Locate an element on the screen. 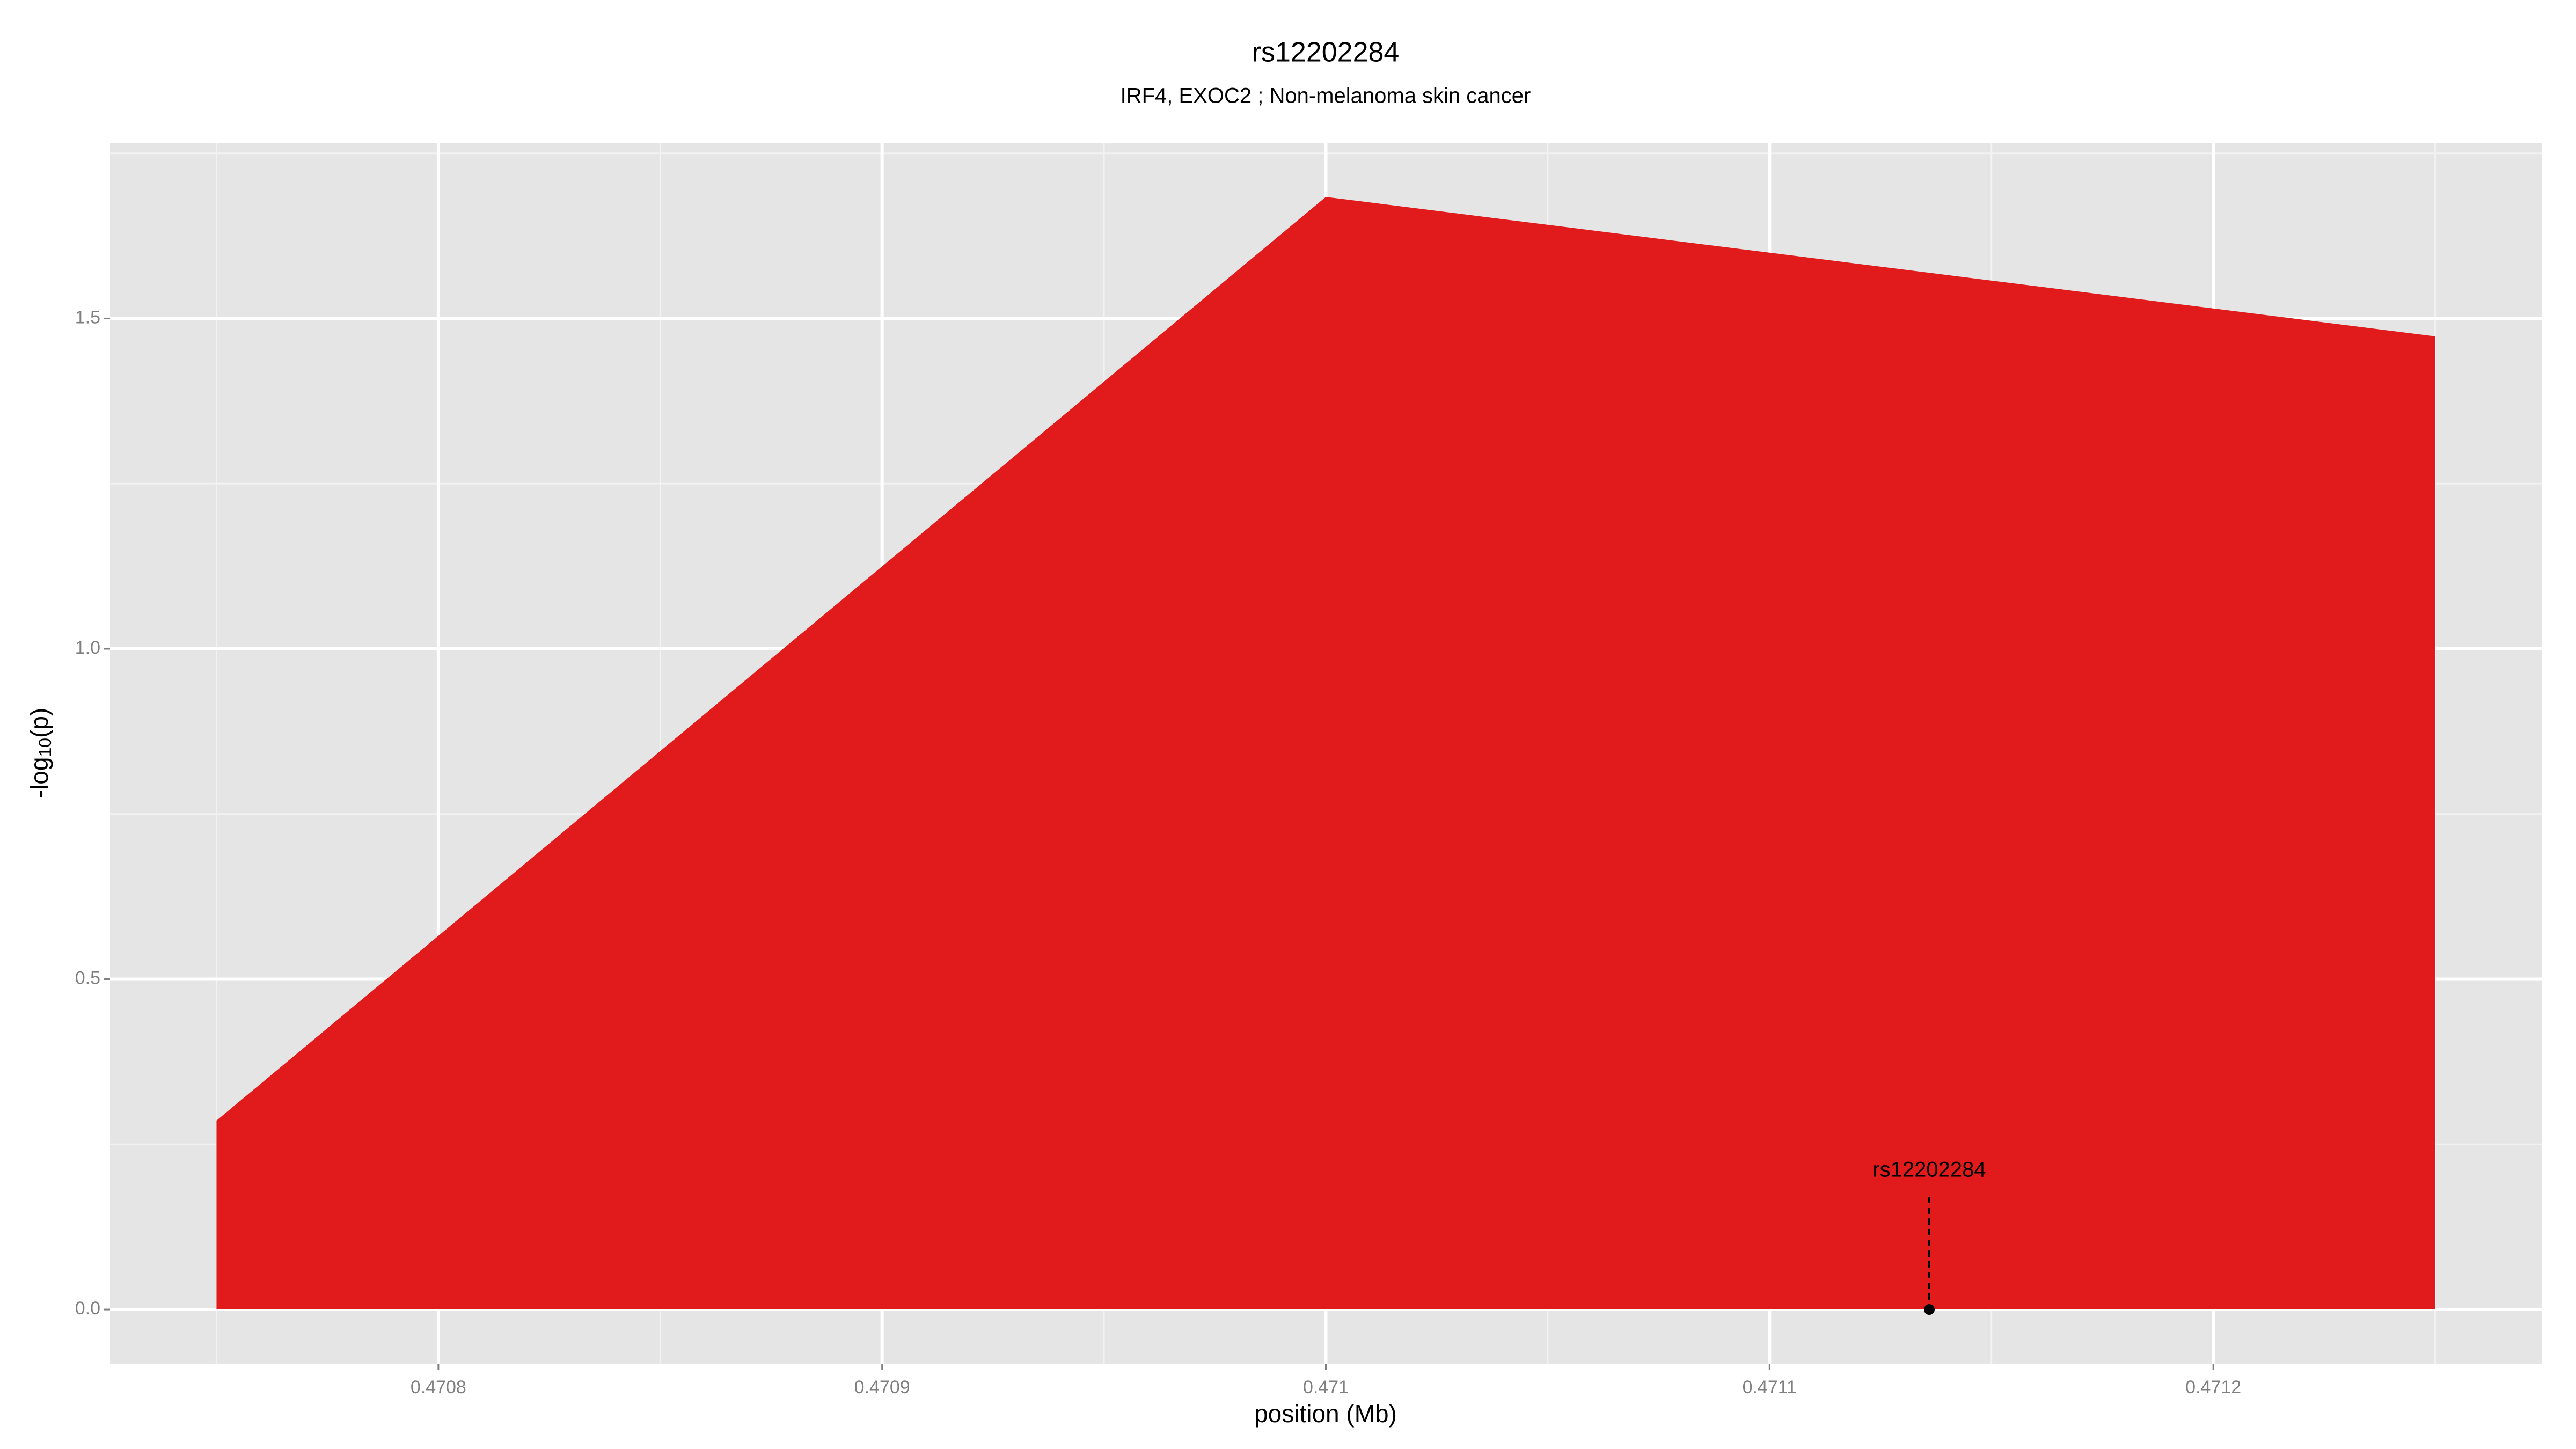 Image resolution: width=2576 pixels, height=1449 pixels. y-tick-label: 0.5 is located at coordinates (87, 978).